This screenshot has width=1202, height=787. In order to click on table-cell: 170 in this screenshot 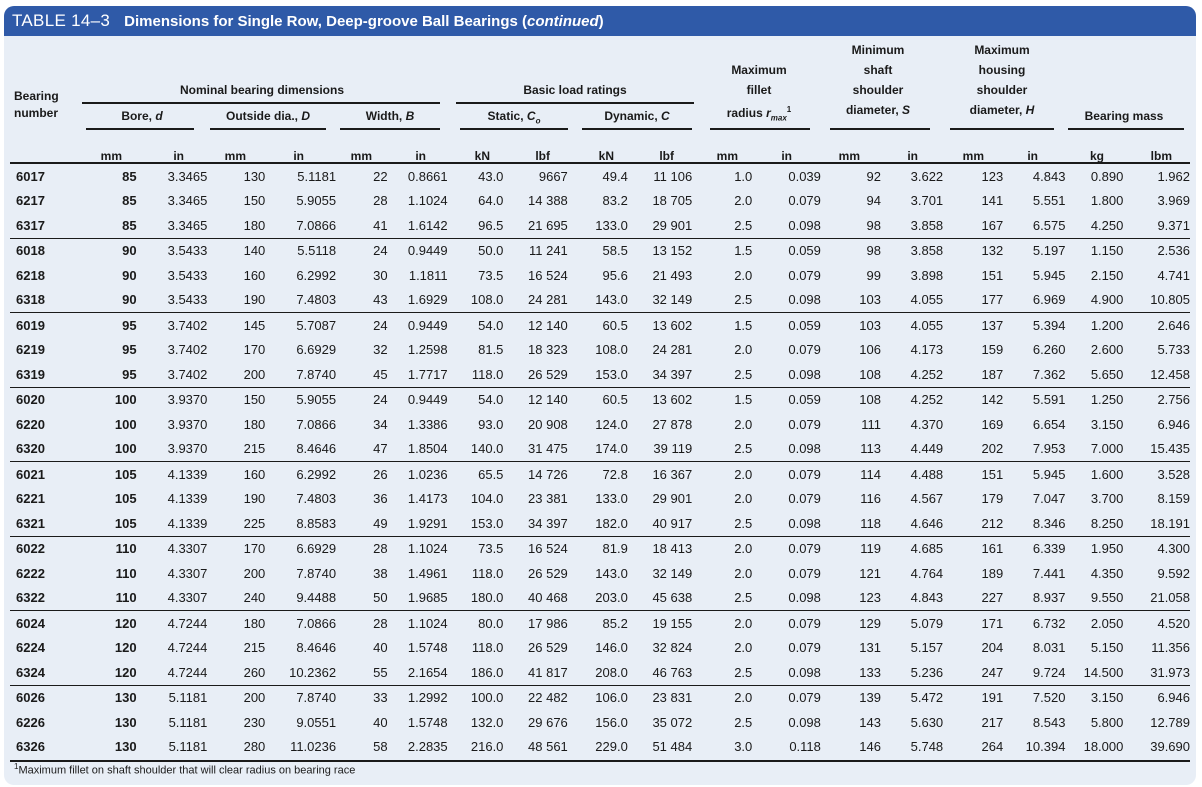, I will do `click(254, 350)`.